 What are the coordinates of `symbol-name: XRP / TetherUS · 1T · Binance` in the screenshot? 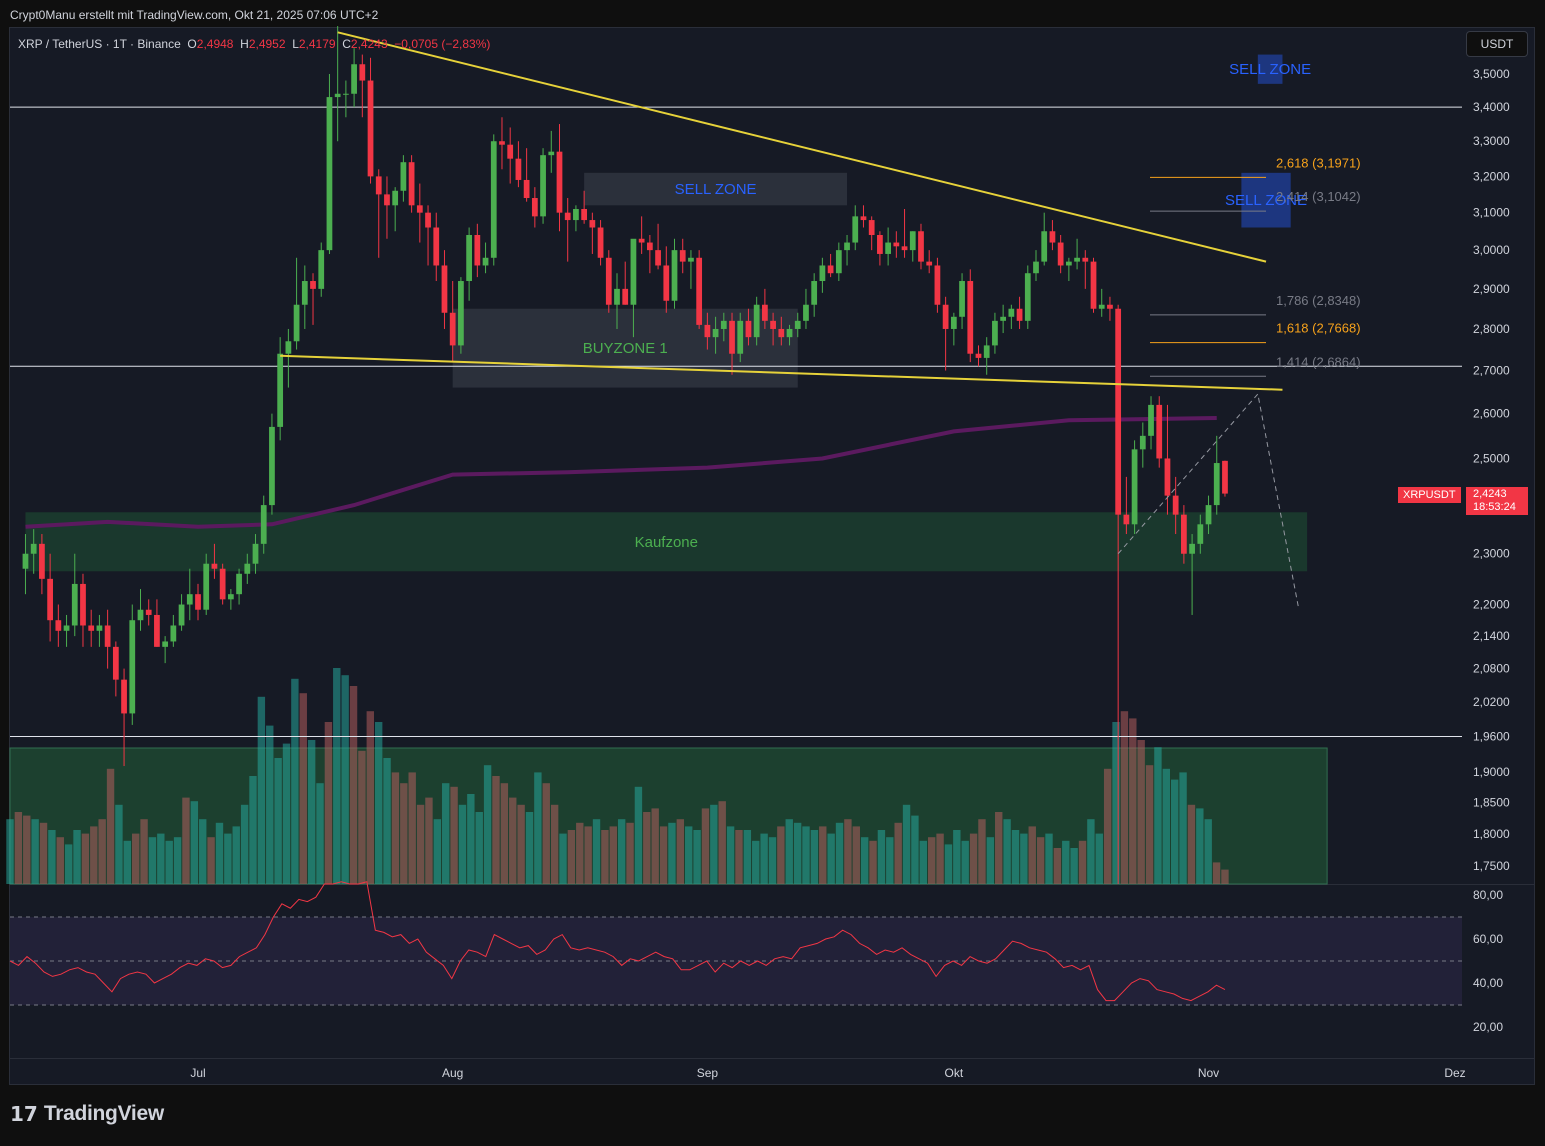 It's located at (99, 44).